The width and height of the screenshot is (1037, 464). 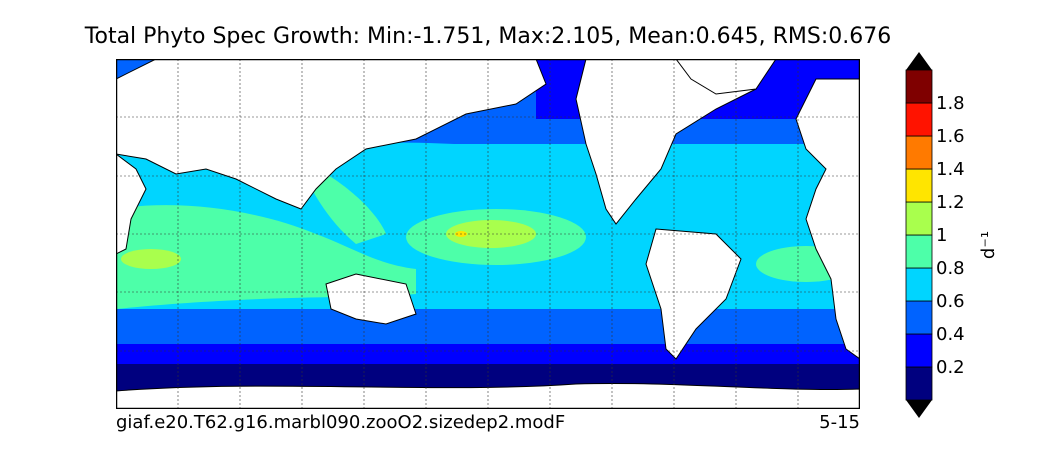 What do you see at coordinates (950, 334) in the screenshot?
I see `colorbar-tick-label: 0.4` at bounding box center [950, 334].